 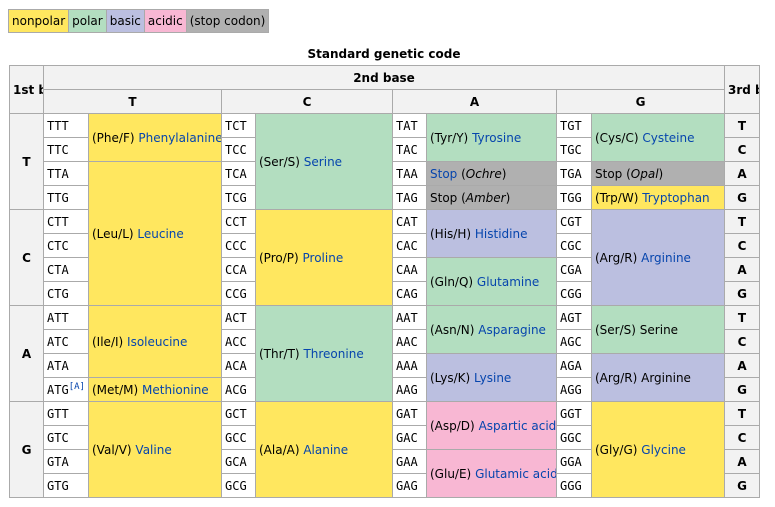 What do you see at coordinates (409, 389) in the screenshot?
I see `codon: AAG` at bounding box center [409, 389].